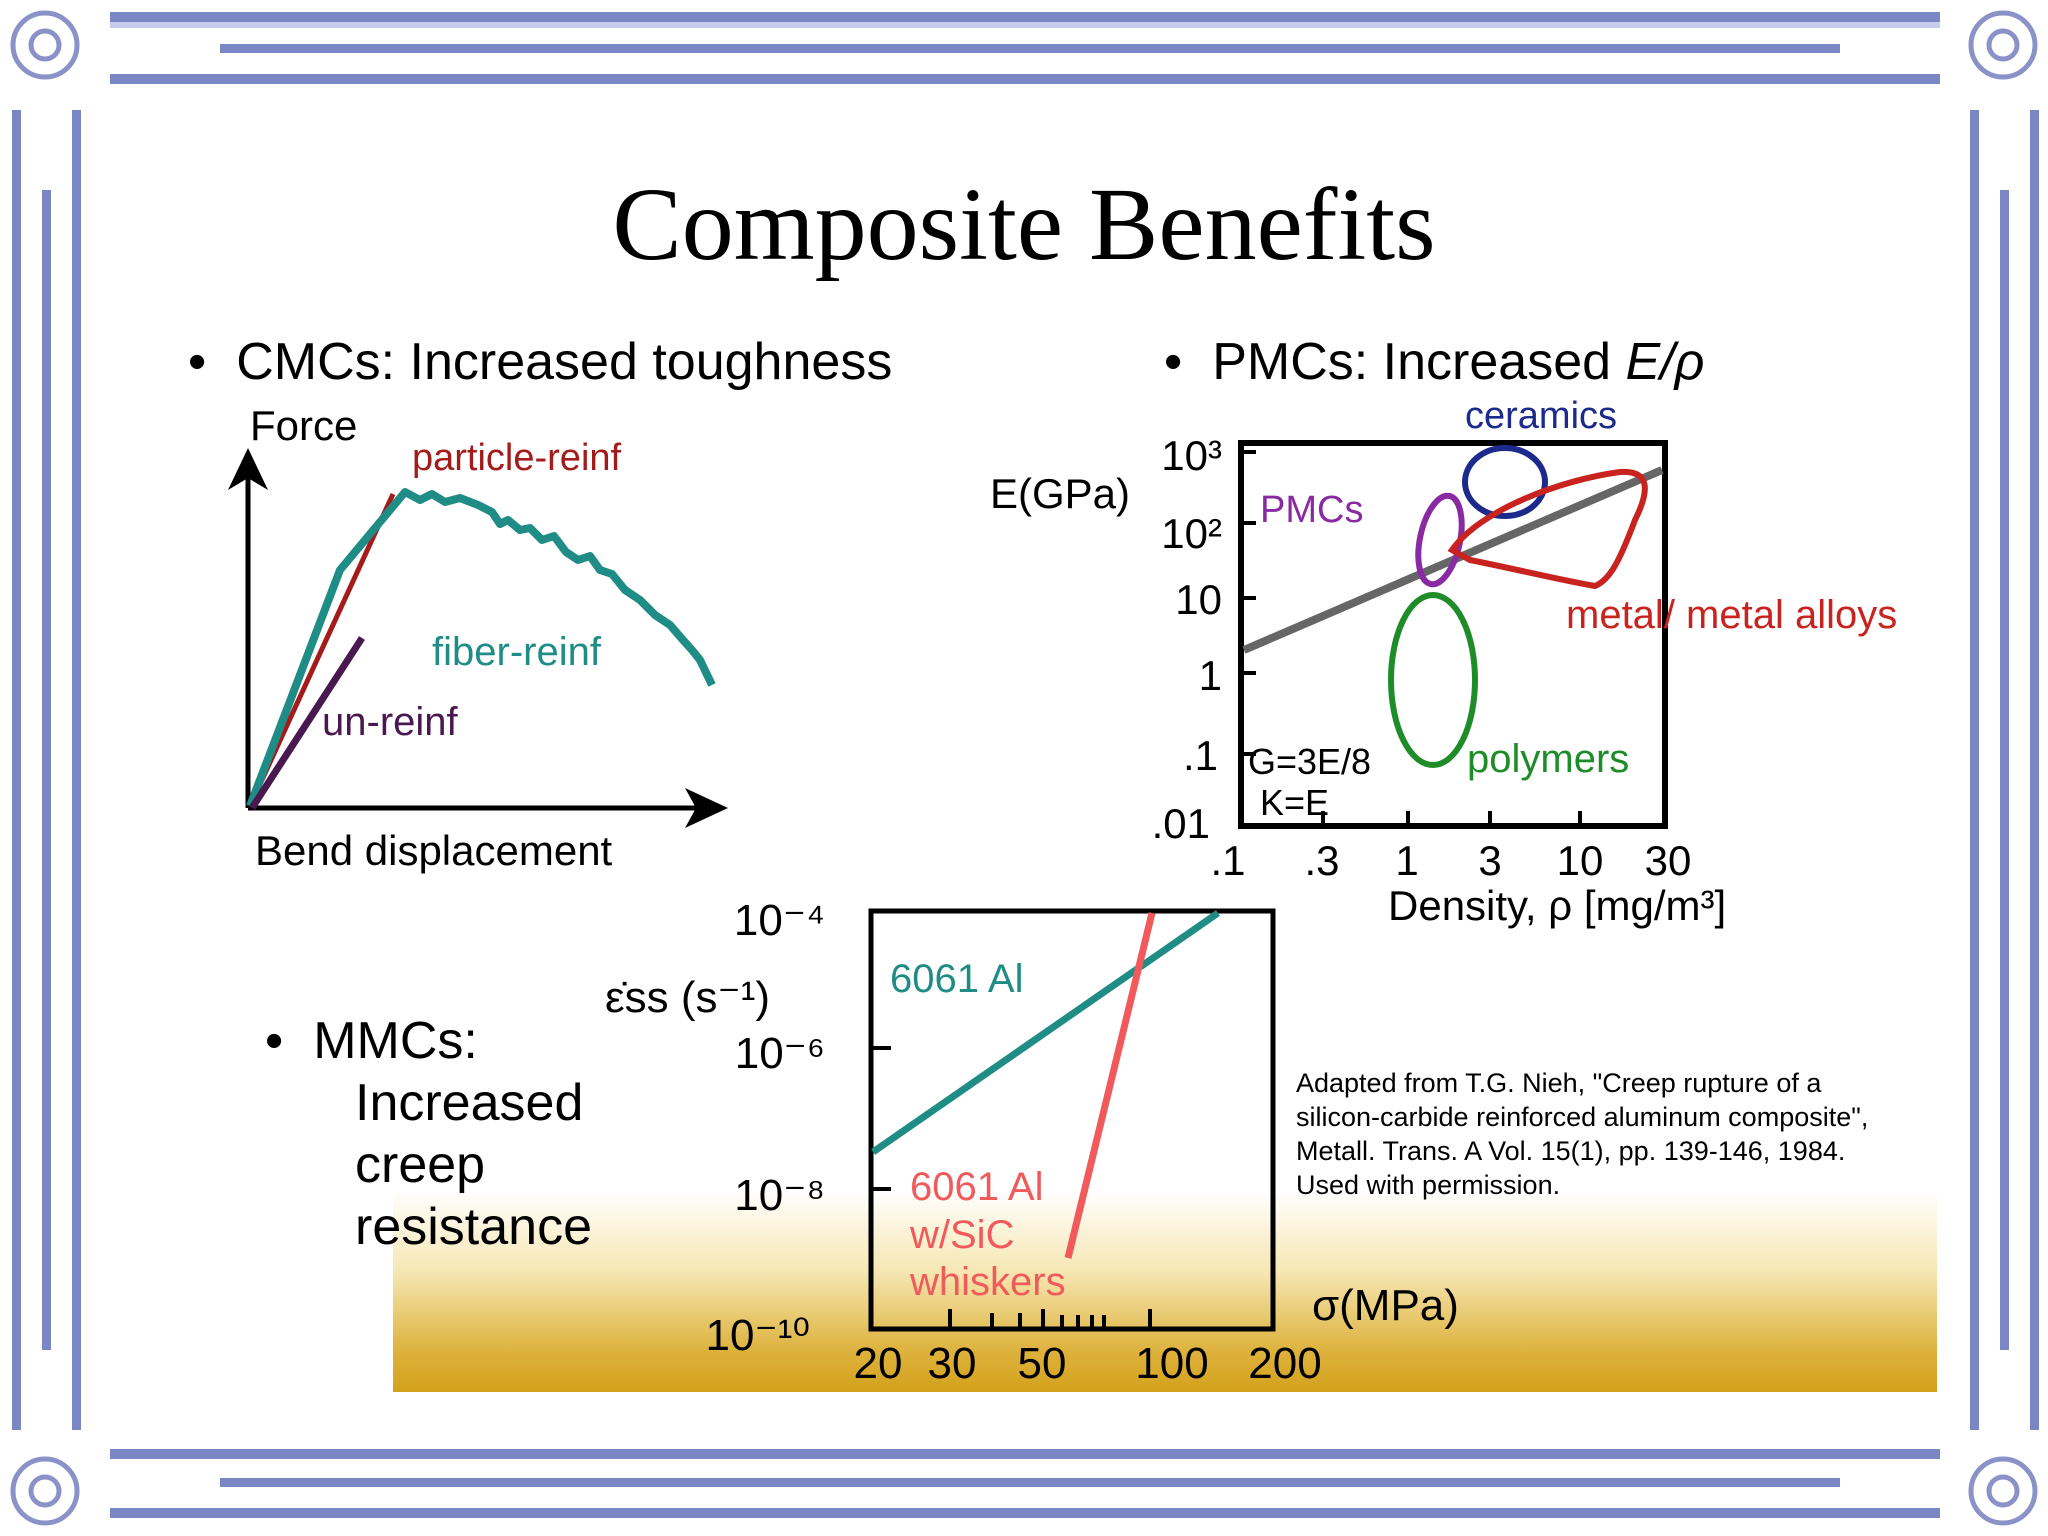  I want to click on series-fiber-reinf, so click(481, 648).